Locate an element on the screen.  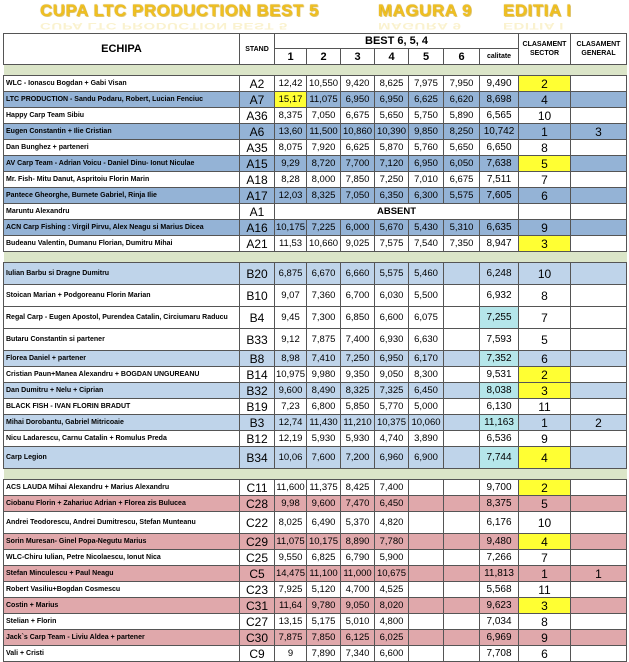
weight-cell-2: 6,800 is located at coordinates (323, 406).